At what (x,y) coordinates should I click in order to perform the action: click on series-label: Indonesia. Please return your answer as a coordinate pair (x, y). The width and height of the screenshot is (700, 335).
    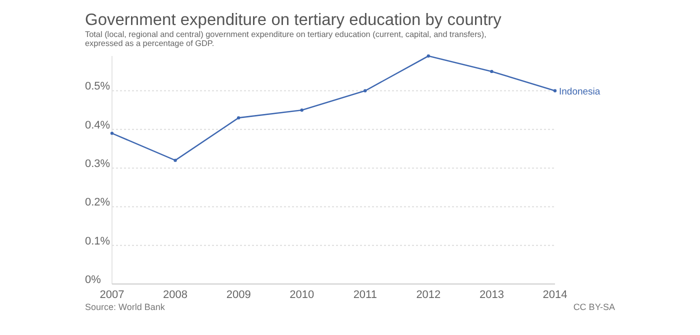
    Looking at the image, I should click on (580, 92).